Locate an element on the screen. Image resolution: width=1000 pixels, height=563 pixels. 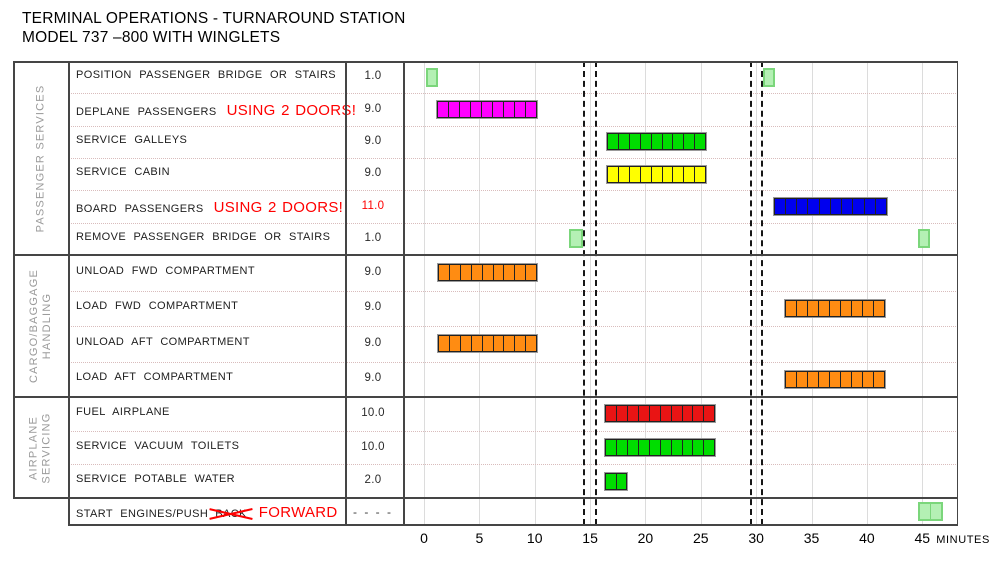
task-row: UNLOAD FWD COMPARTMENT is located at coordinates (165, 271).